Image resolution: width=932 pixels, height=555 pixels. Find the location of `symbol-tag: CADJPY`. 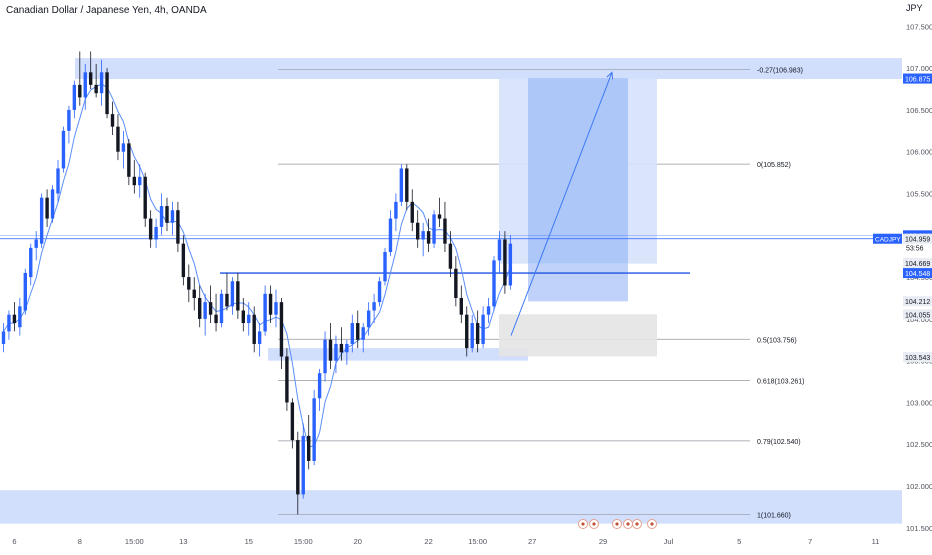

symbol-tag: CADJPY is located at coordinates (887, 238).